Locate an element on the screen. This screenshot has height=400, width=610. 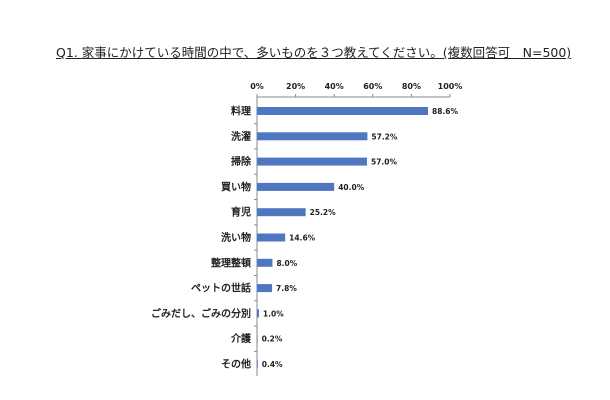
category-label: 買い物 is located at coordinates (236, 186).